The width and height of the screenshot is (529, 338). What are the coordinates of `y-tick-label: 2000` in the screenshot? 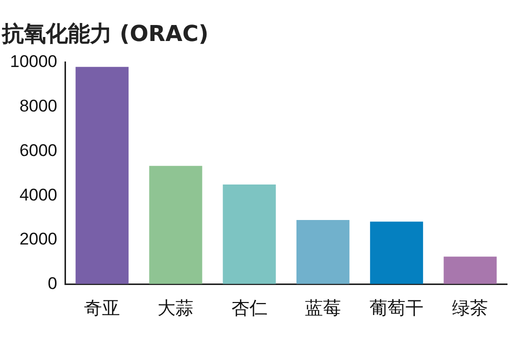 It's located at (38, 239).